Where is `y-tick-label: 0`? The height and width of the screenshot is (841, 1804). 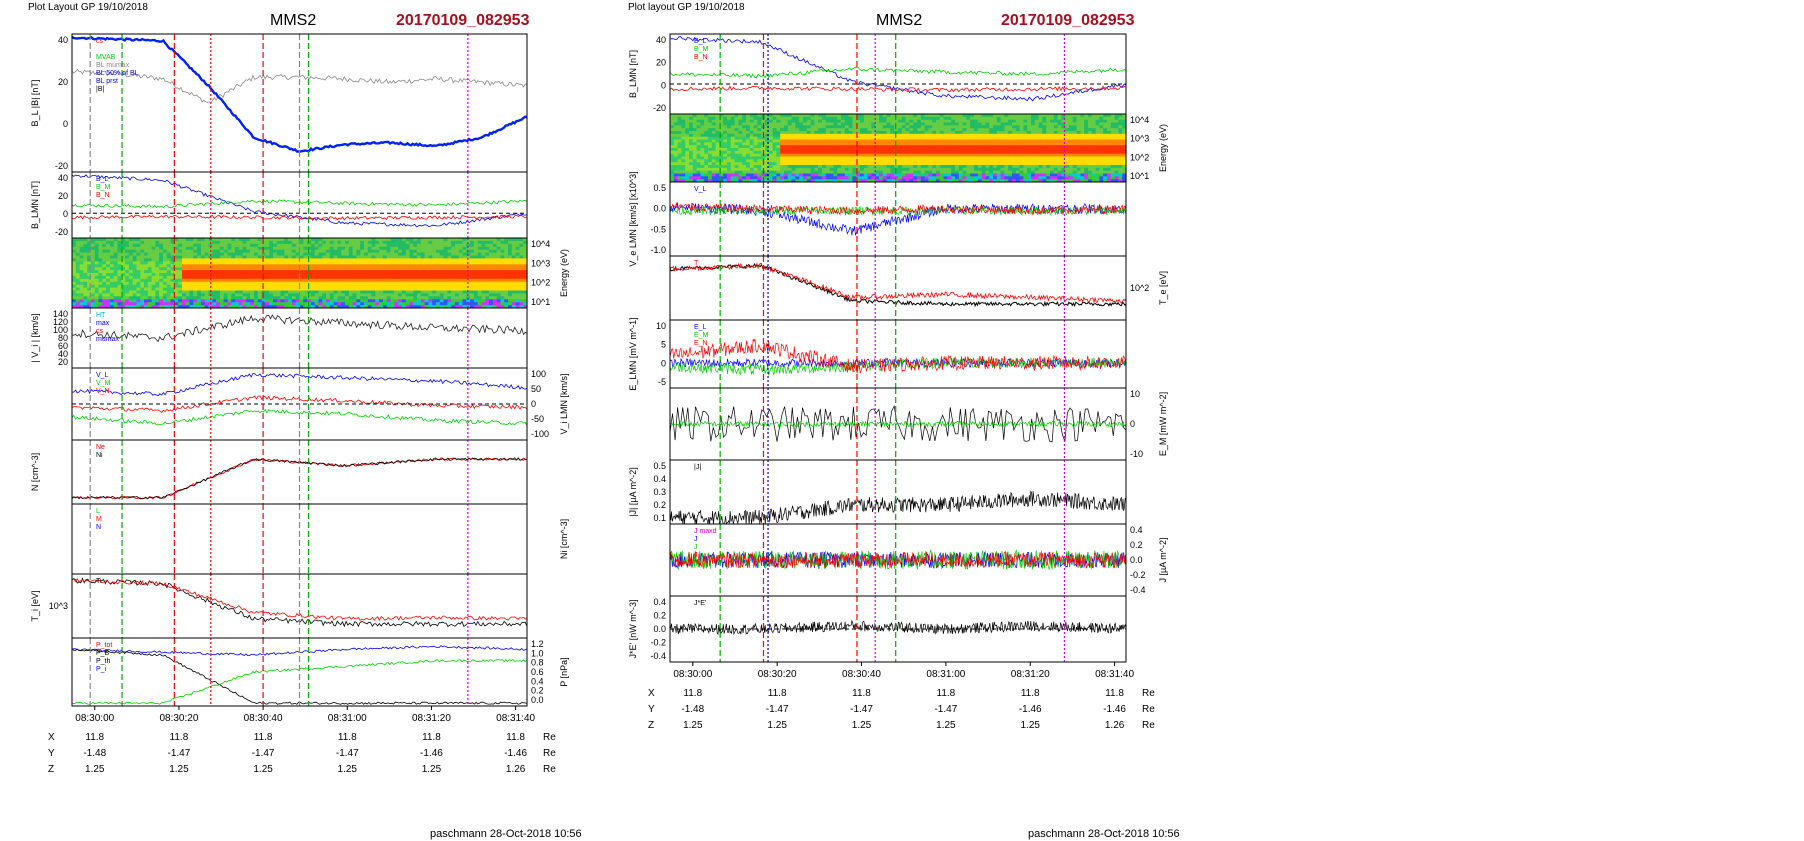 y-tick-label: 0 is located at coordinates (663, 85).